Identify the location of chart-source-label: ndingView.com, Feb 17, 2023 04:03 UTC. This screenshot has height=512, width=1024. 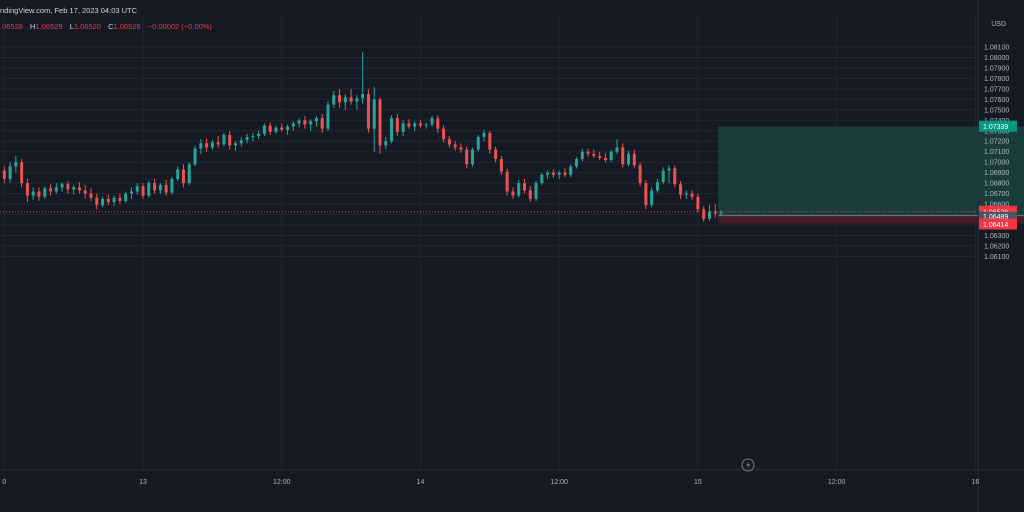
(69, 10).